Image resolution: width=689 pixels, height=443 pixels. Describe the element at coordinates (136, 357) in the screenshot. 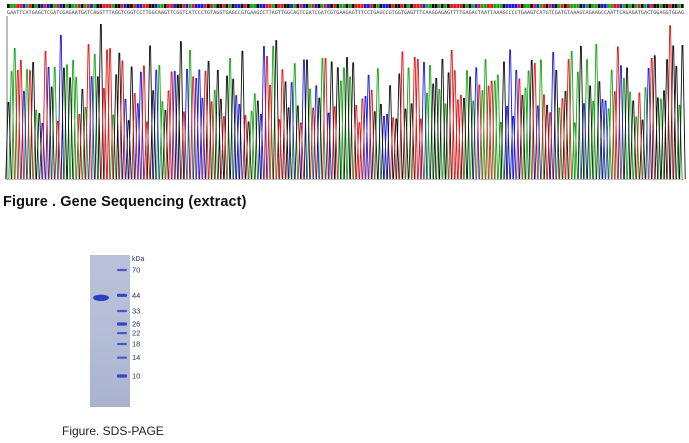

I see `ladder-label: 14` at that location.